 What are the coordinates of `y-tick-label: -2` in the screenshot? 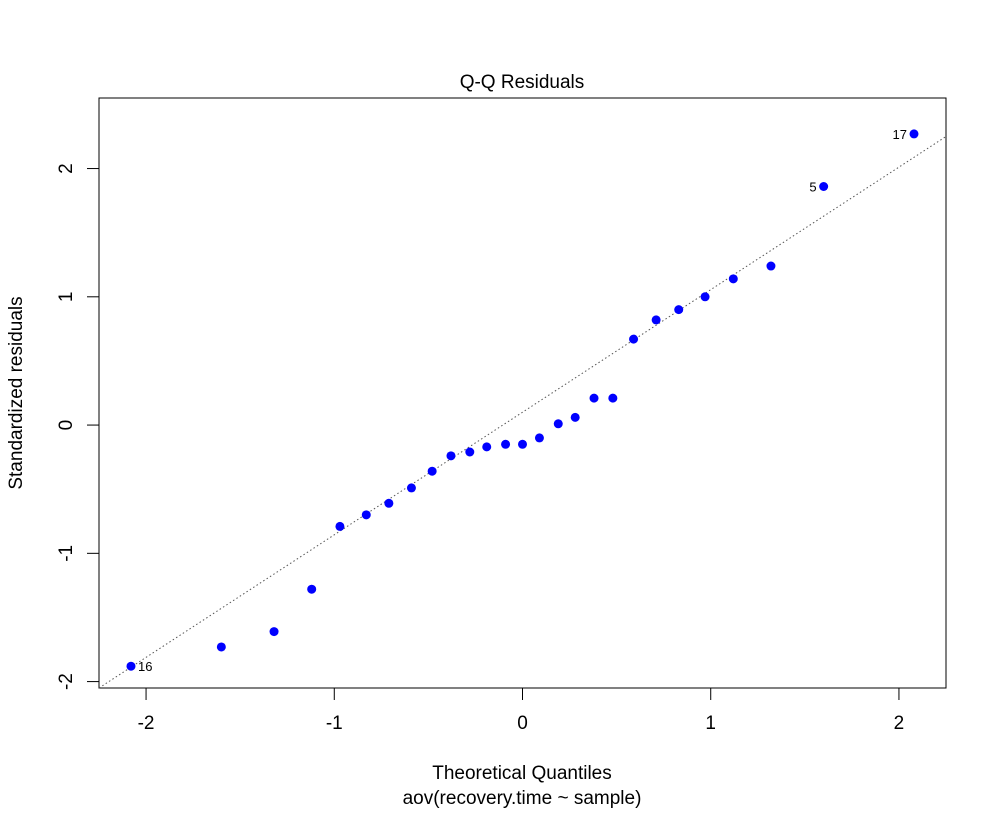 It's located at (66, 681).